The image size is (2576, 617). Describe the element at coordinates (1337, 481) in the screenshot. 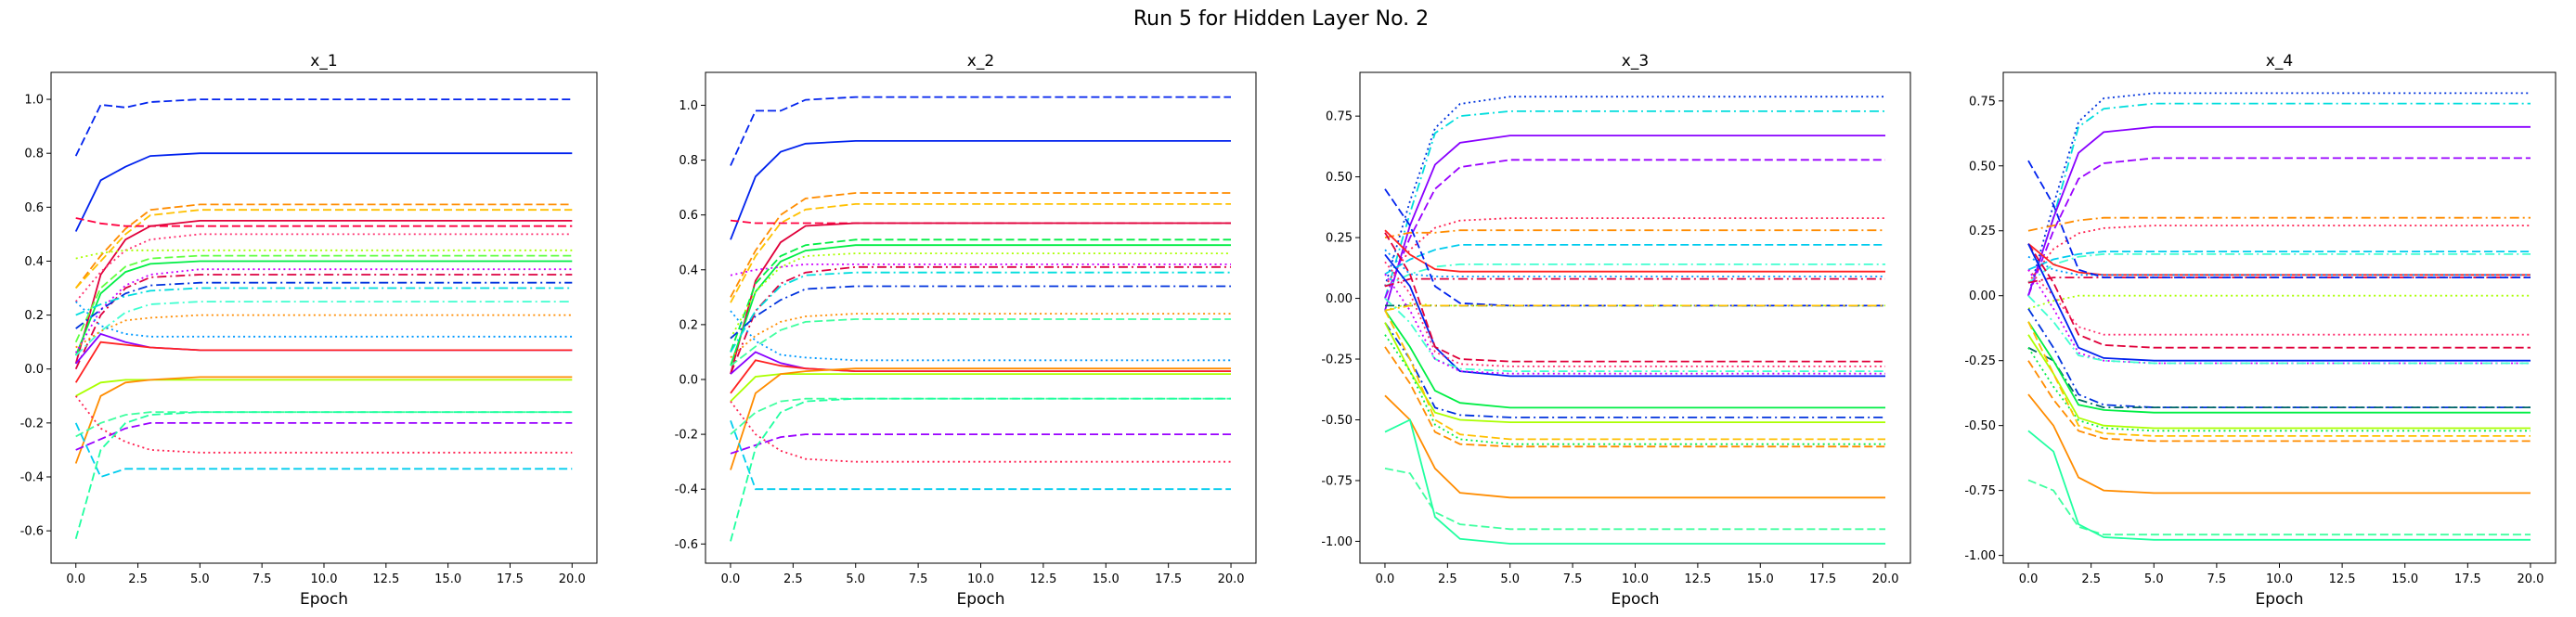

I see `y-tick-label: -0.75` at that location.